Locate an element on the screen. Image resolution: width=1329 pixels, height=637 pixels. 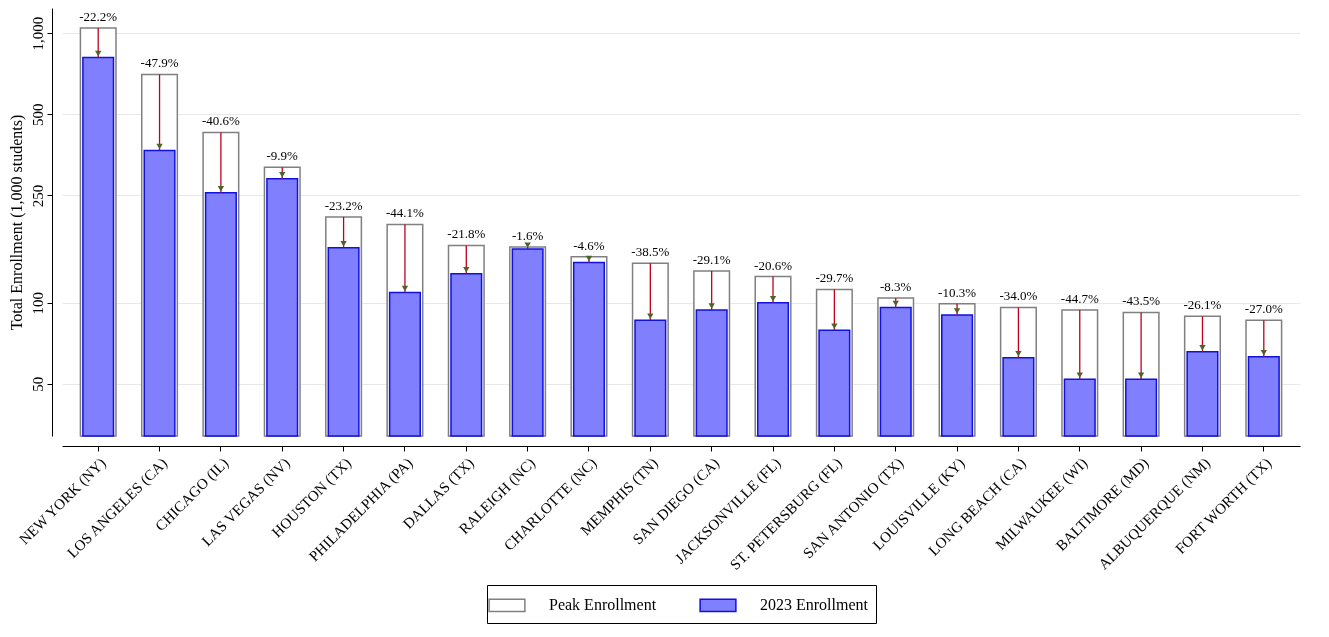
y-tick-label: 250 is located at coordinates (37, 196).